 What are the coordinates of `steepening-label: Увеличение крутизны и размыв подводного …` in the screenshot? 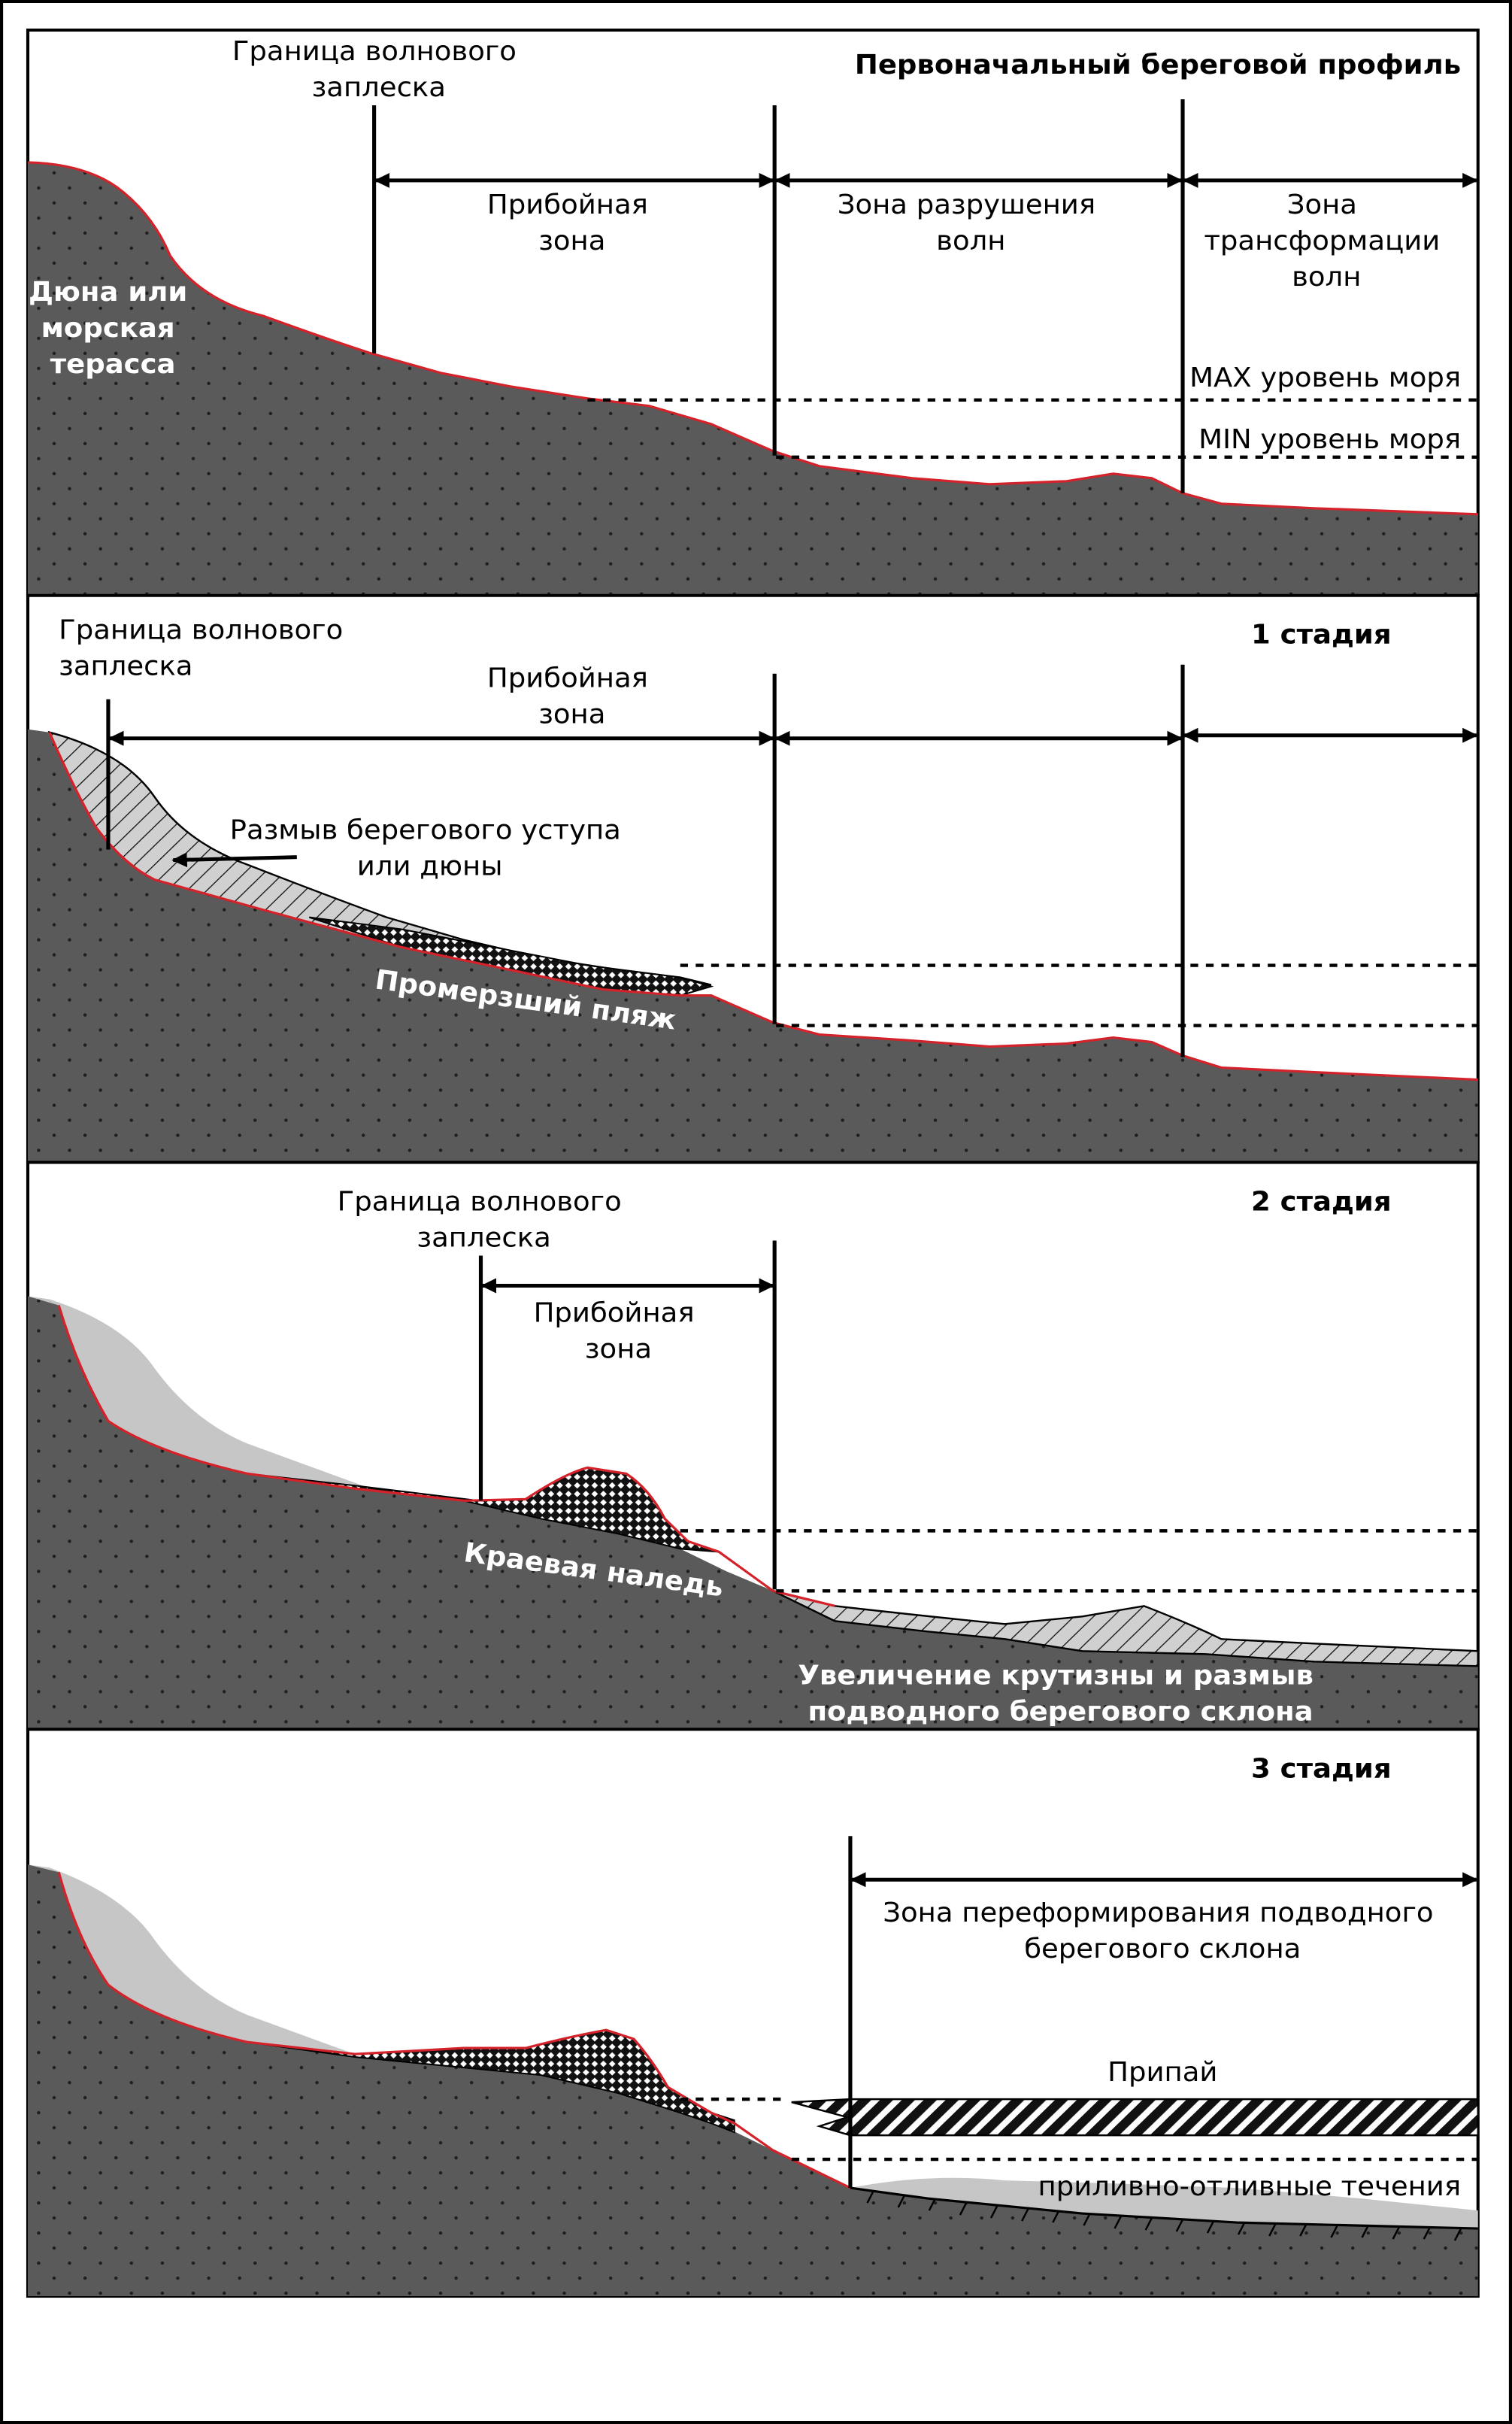 It's located at (1060, 1693).